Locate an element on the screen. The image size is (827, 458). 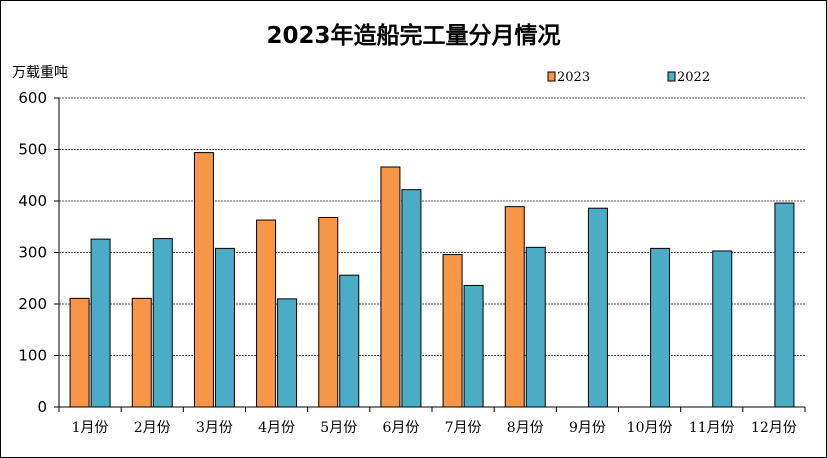
x-tick-label: 7月份 is located at coordinates (463, 428).